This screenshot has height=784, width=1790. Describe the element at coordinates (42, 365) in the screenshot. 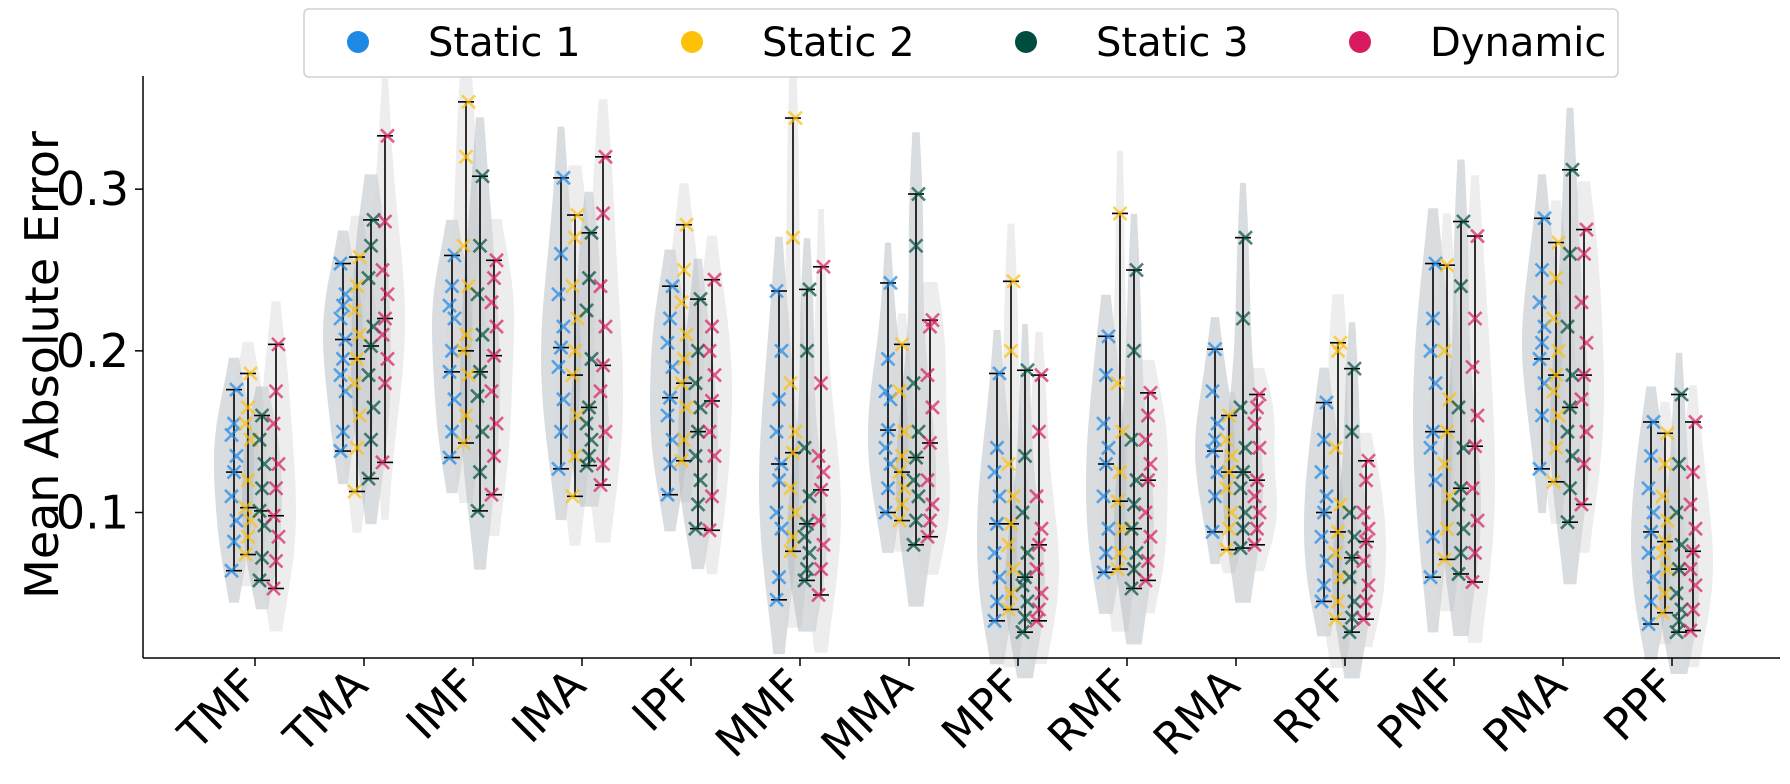

I see `y-axis-label: Mean Absolute Error` at that location.